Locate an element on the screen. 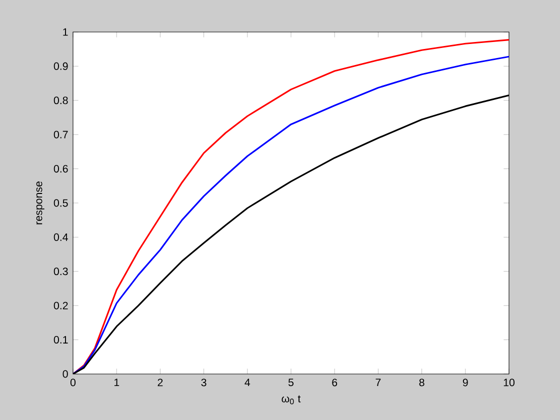 The height and width of the screenshot is (420, 560). x-tick-label: 4 is located at coordinates (247, 382).